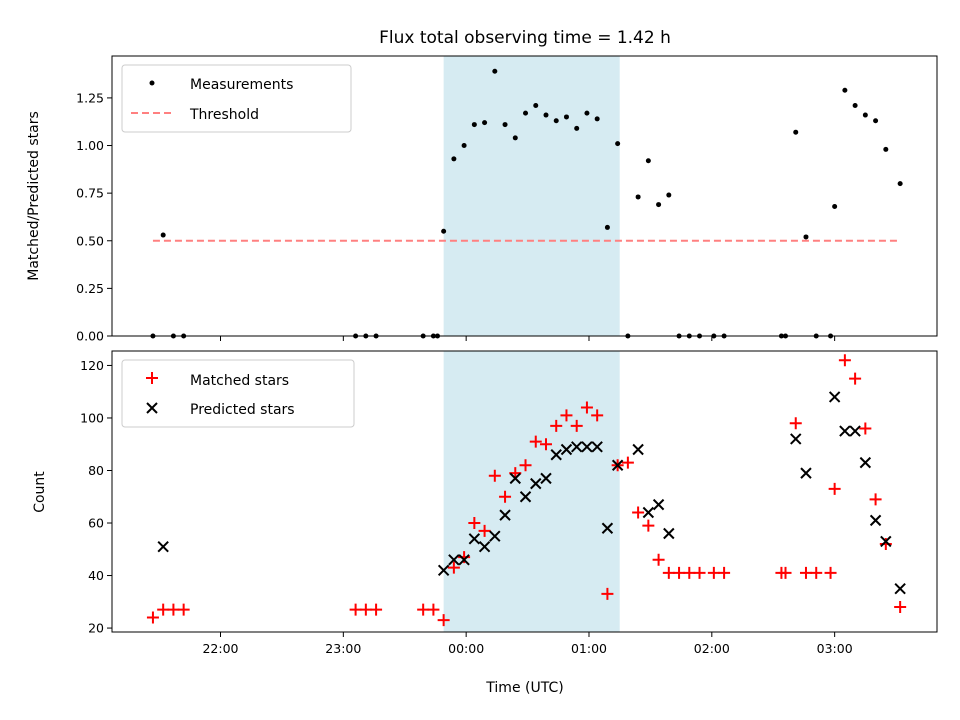  Describe the element at coordinates (343, 648) in the screenshot. I see `x-tick-label: 23:00` at that location.